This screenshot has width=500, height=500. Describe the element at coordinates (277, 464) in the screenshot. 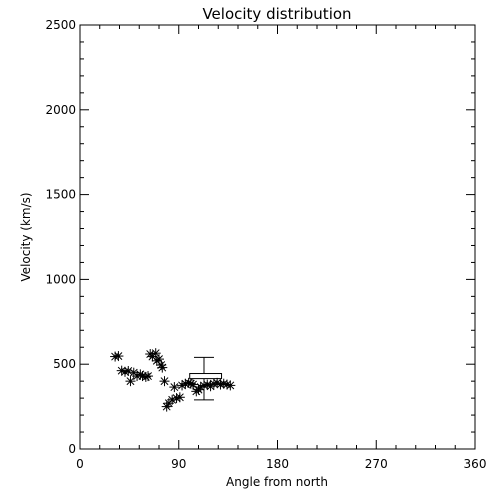

I see `x-tick-label: 180` at that location.